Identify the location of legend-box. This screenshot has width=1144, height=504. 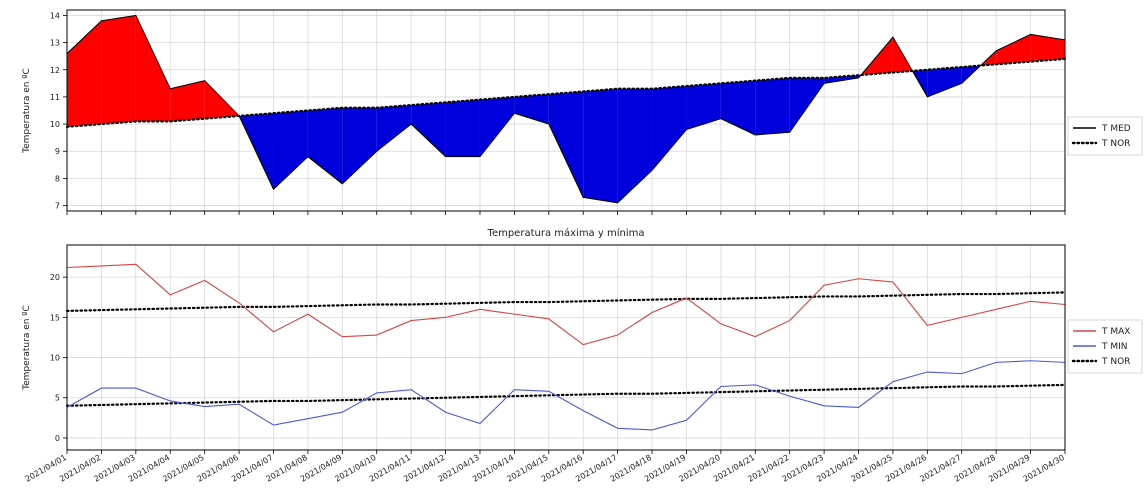
(1105, 136).